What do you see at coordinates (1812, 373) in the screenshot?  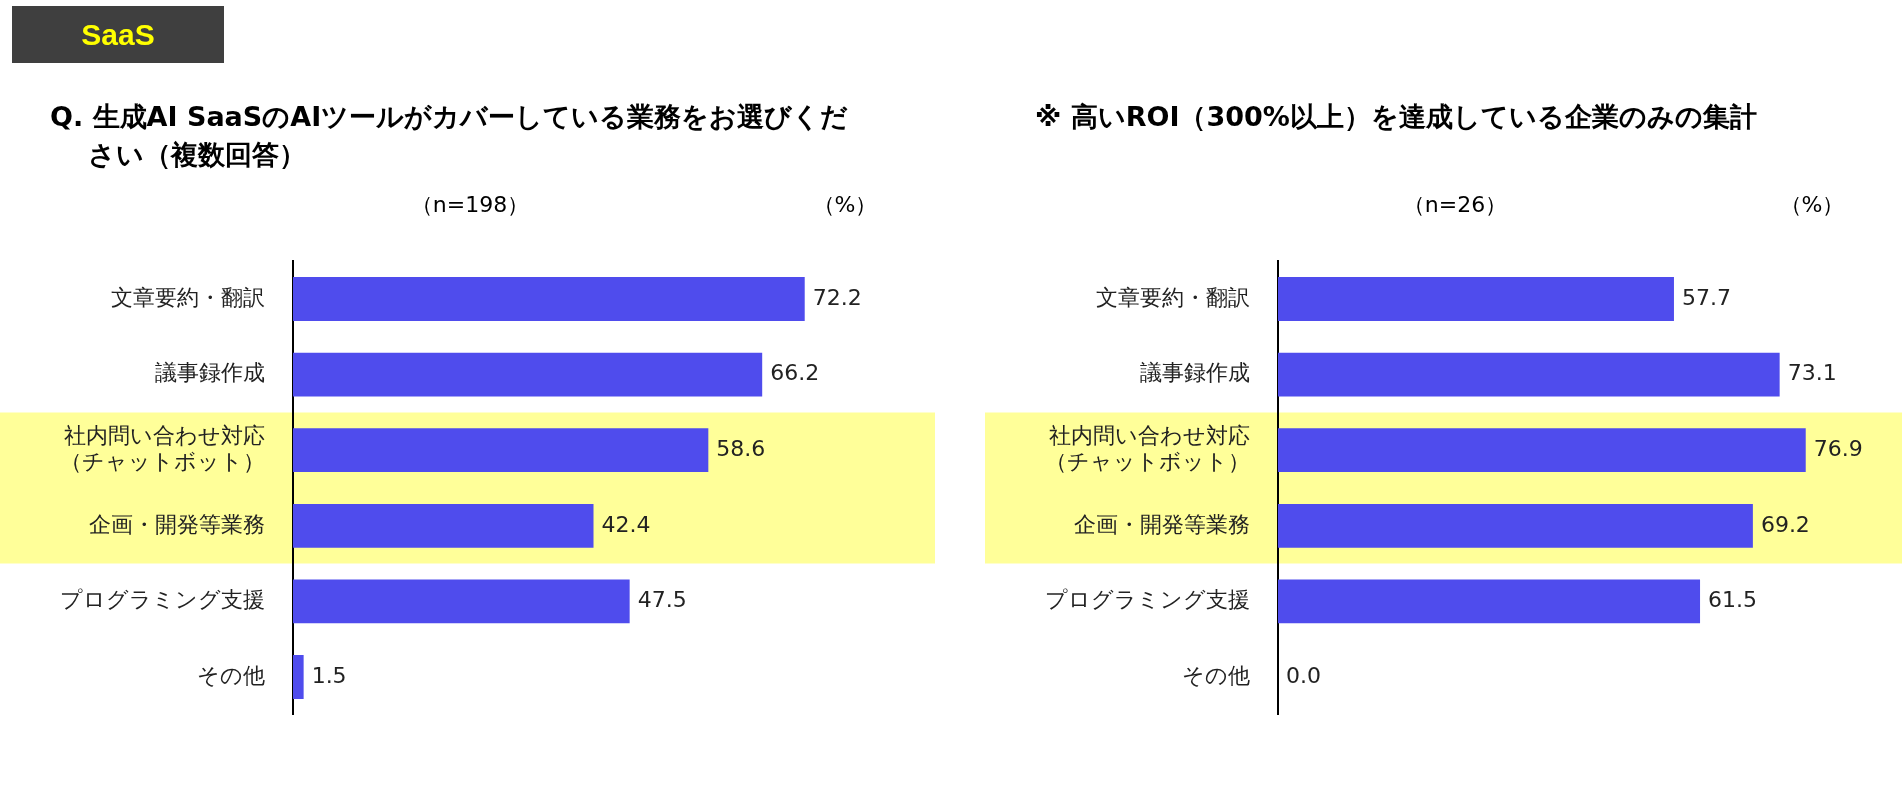 I see `data-label: 73.1` at bounding box center [1812, 373].